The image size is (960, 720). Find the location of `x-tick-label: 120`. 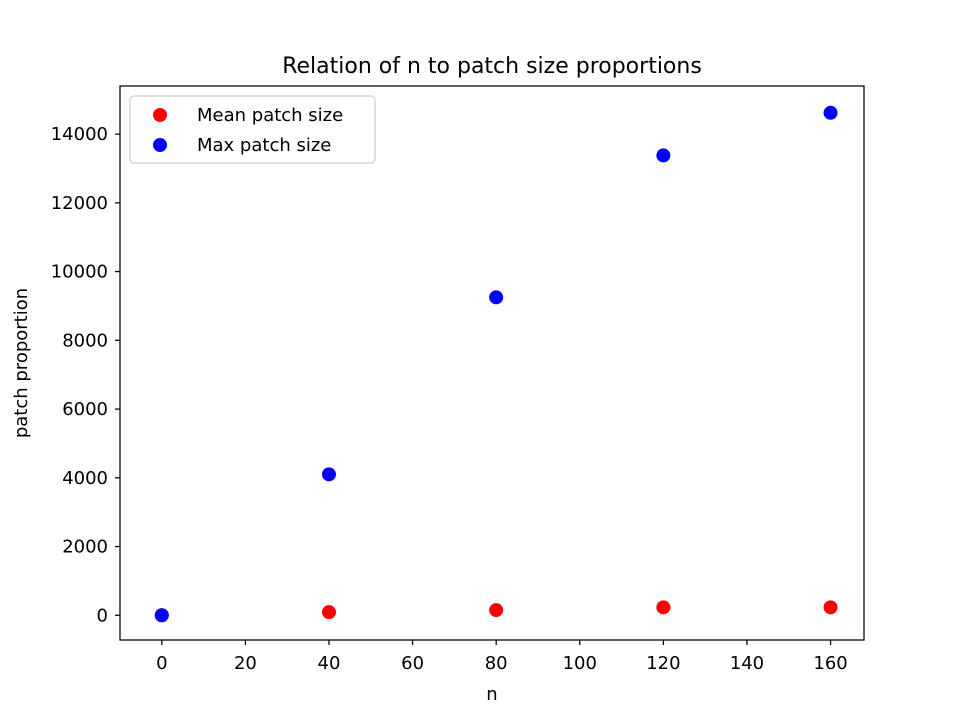

x-tick-label: 120 is located at coordinates (663, 663).